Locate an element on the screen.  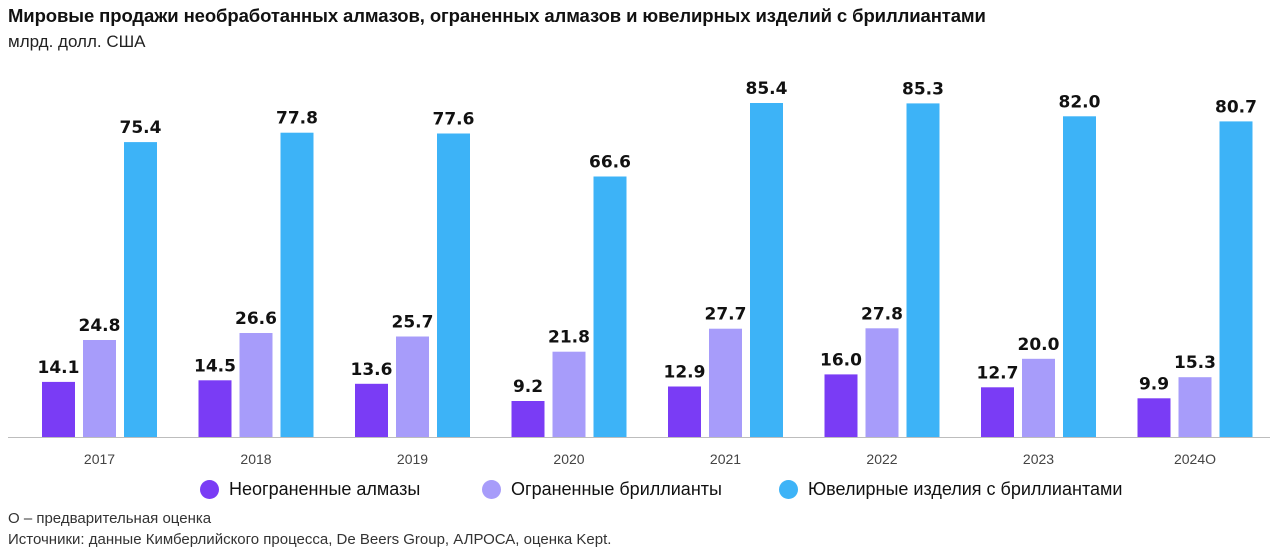
legend-swatch-polished is located at coordinates (491, 489).